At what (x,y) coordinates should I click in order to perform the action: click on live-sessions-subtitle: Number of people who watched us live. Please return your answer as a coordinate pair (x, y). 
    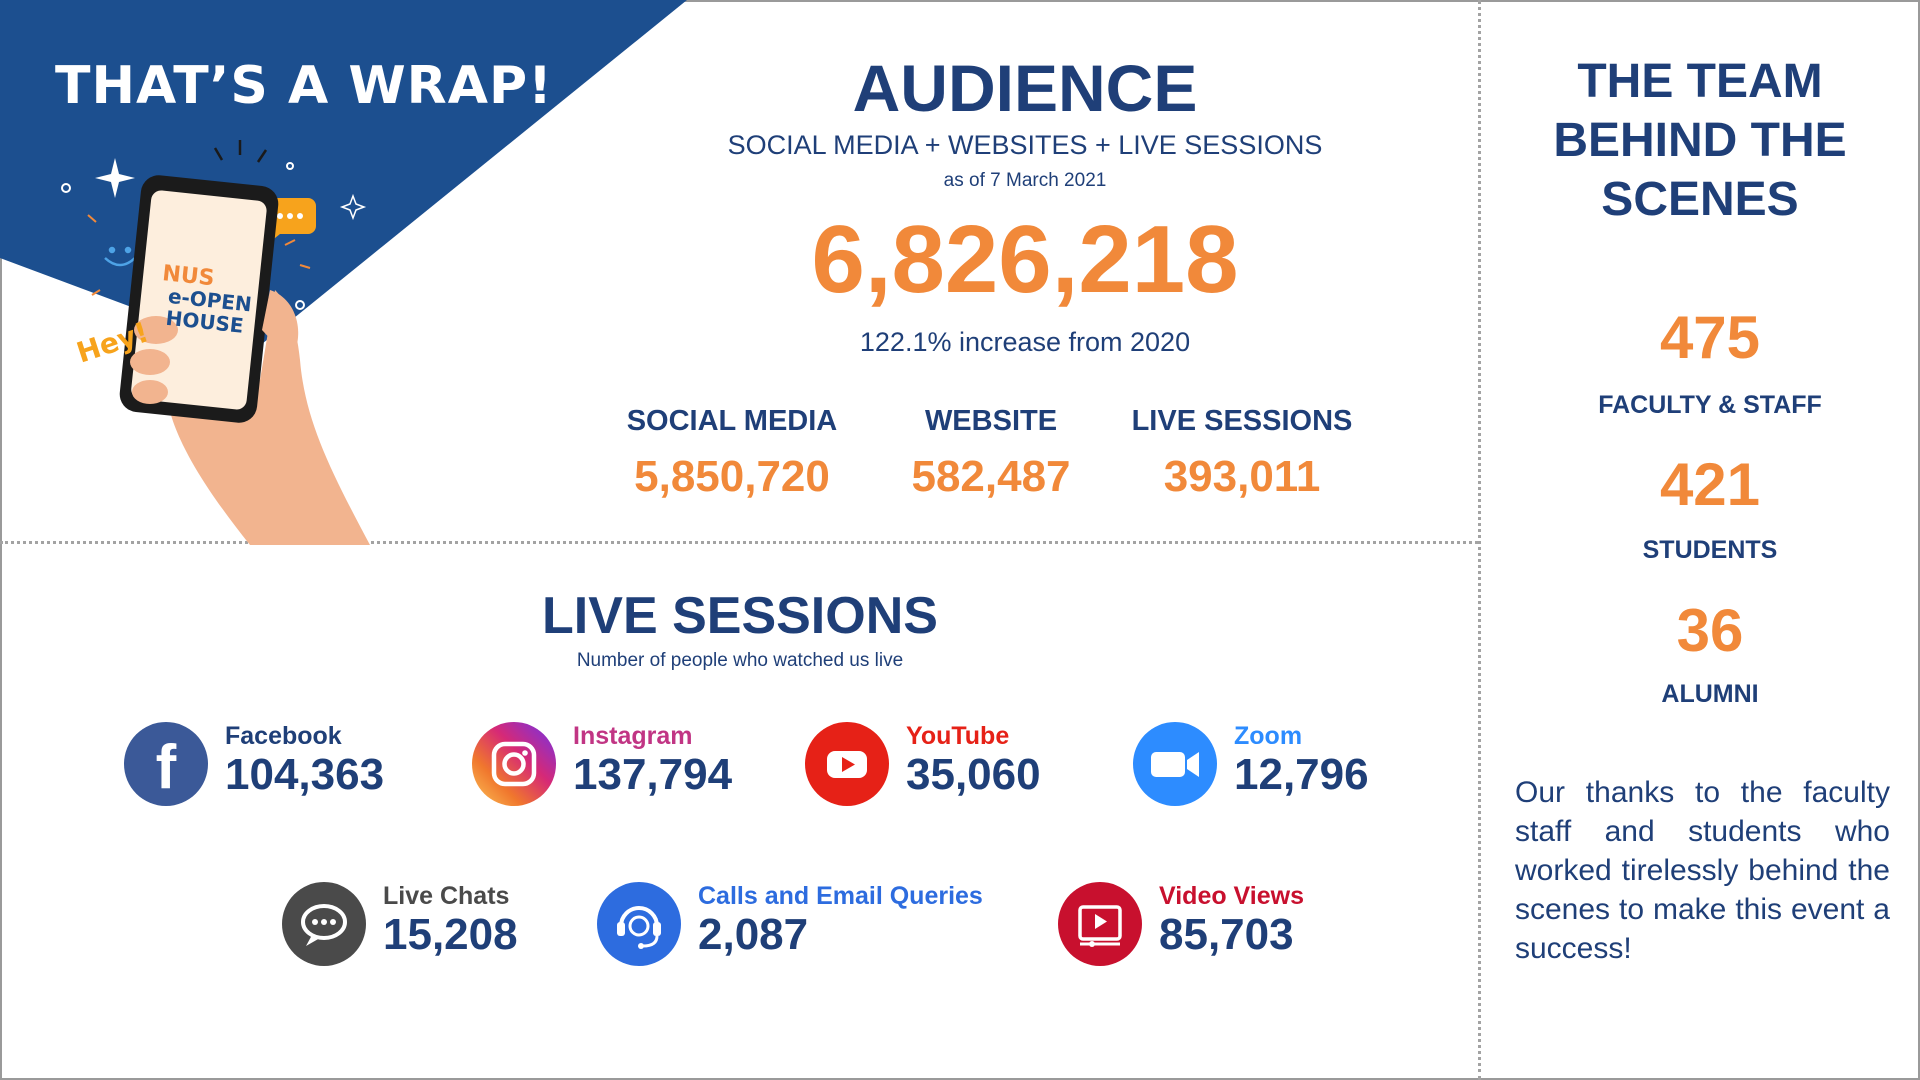
    Looking at the image, I should click on (740, 660).